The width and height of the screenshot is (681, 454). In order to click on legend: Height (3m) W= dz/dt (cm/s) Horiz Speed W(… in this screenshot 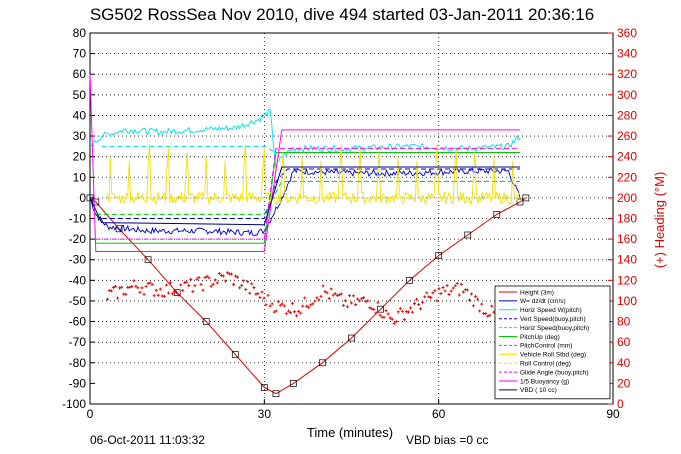, I will do `click(552, 342)`.